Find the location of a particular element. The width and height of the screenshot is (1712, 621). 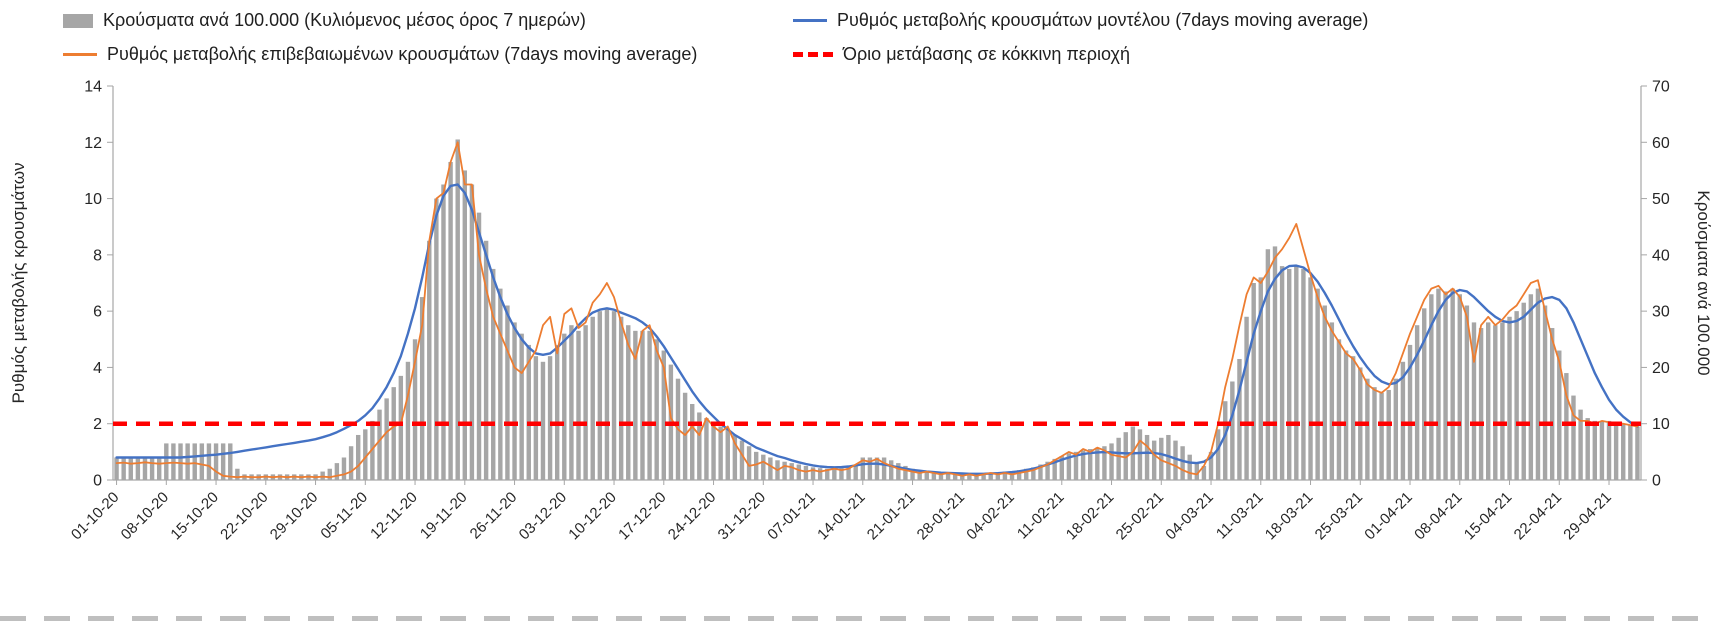

left-axis-title: Ρυθμός μεταβολής κρουσμάτων is located at coordinates (18, 283).